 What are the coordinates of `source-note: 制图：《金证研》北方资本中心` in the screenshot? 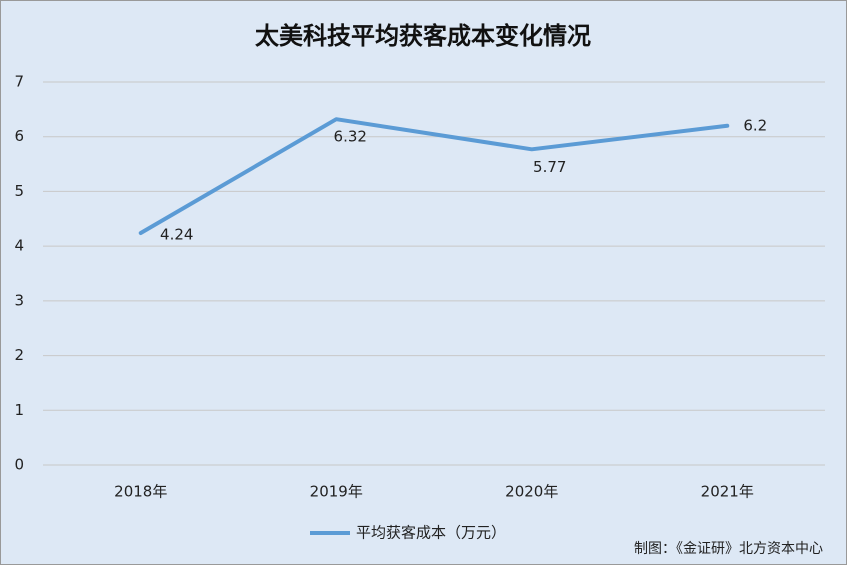 It's located at (728, 549).